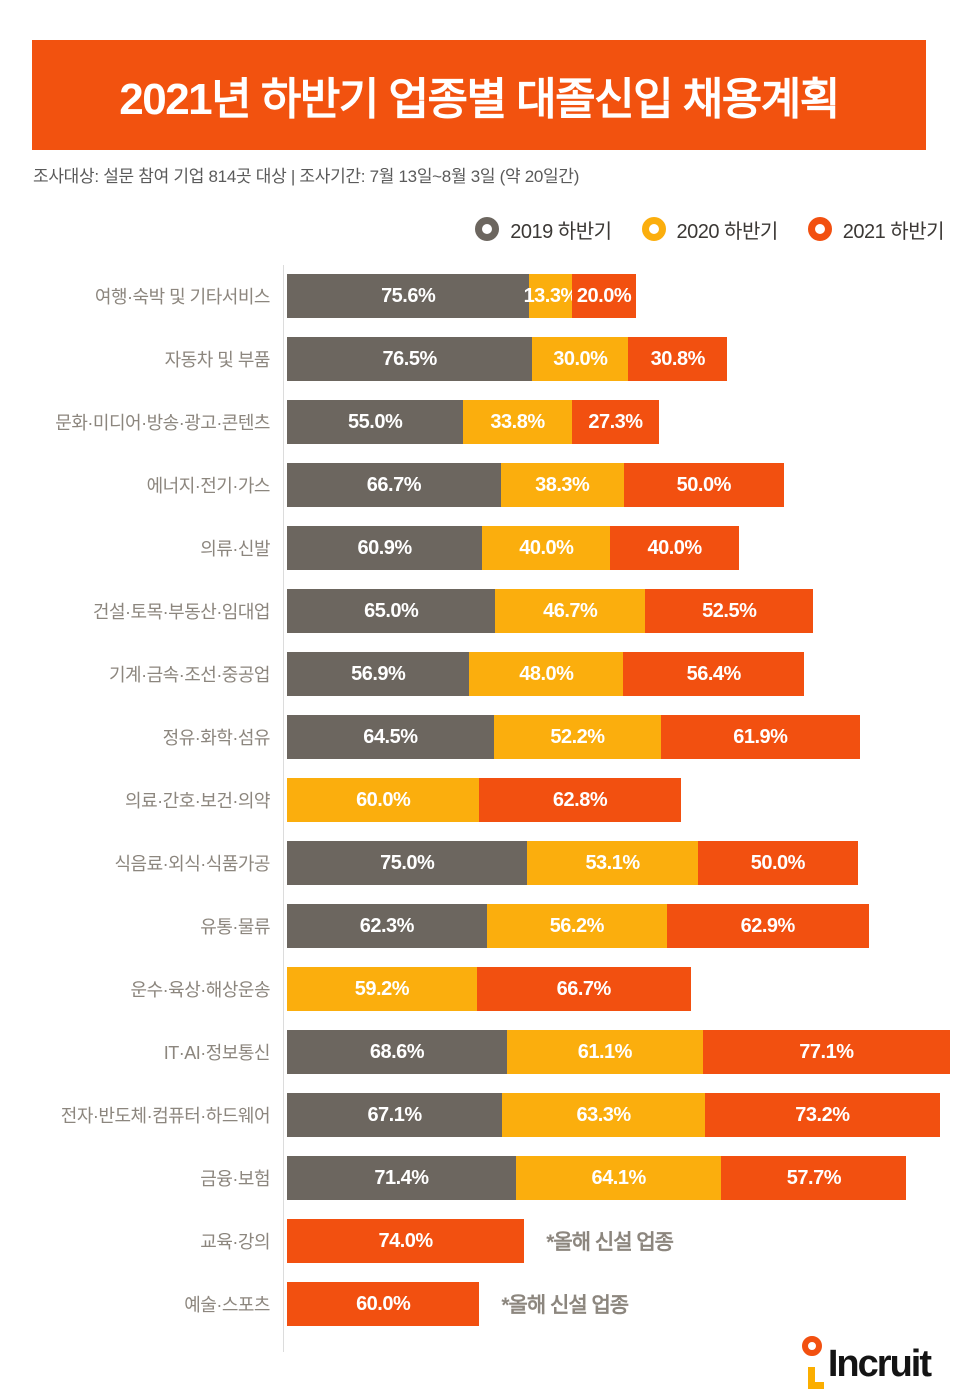  Describe the element at coordinates (135, 611) in the screenshot. I see `category-label: 건설·토목·부동산·임대업` at that location.